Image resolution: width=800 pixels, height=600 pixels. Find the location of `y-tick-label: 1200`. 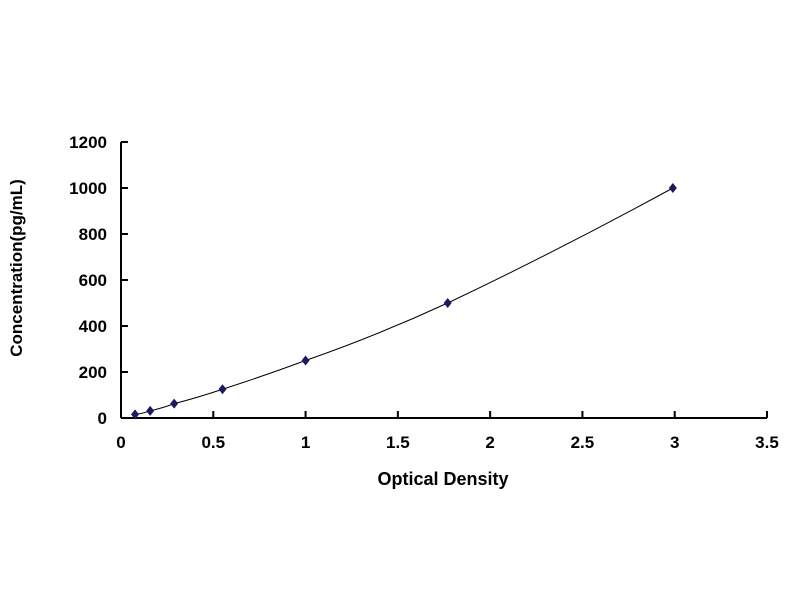

y-tick-label: 1200 is located at coordinates (88, 142).